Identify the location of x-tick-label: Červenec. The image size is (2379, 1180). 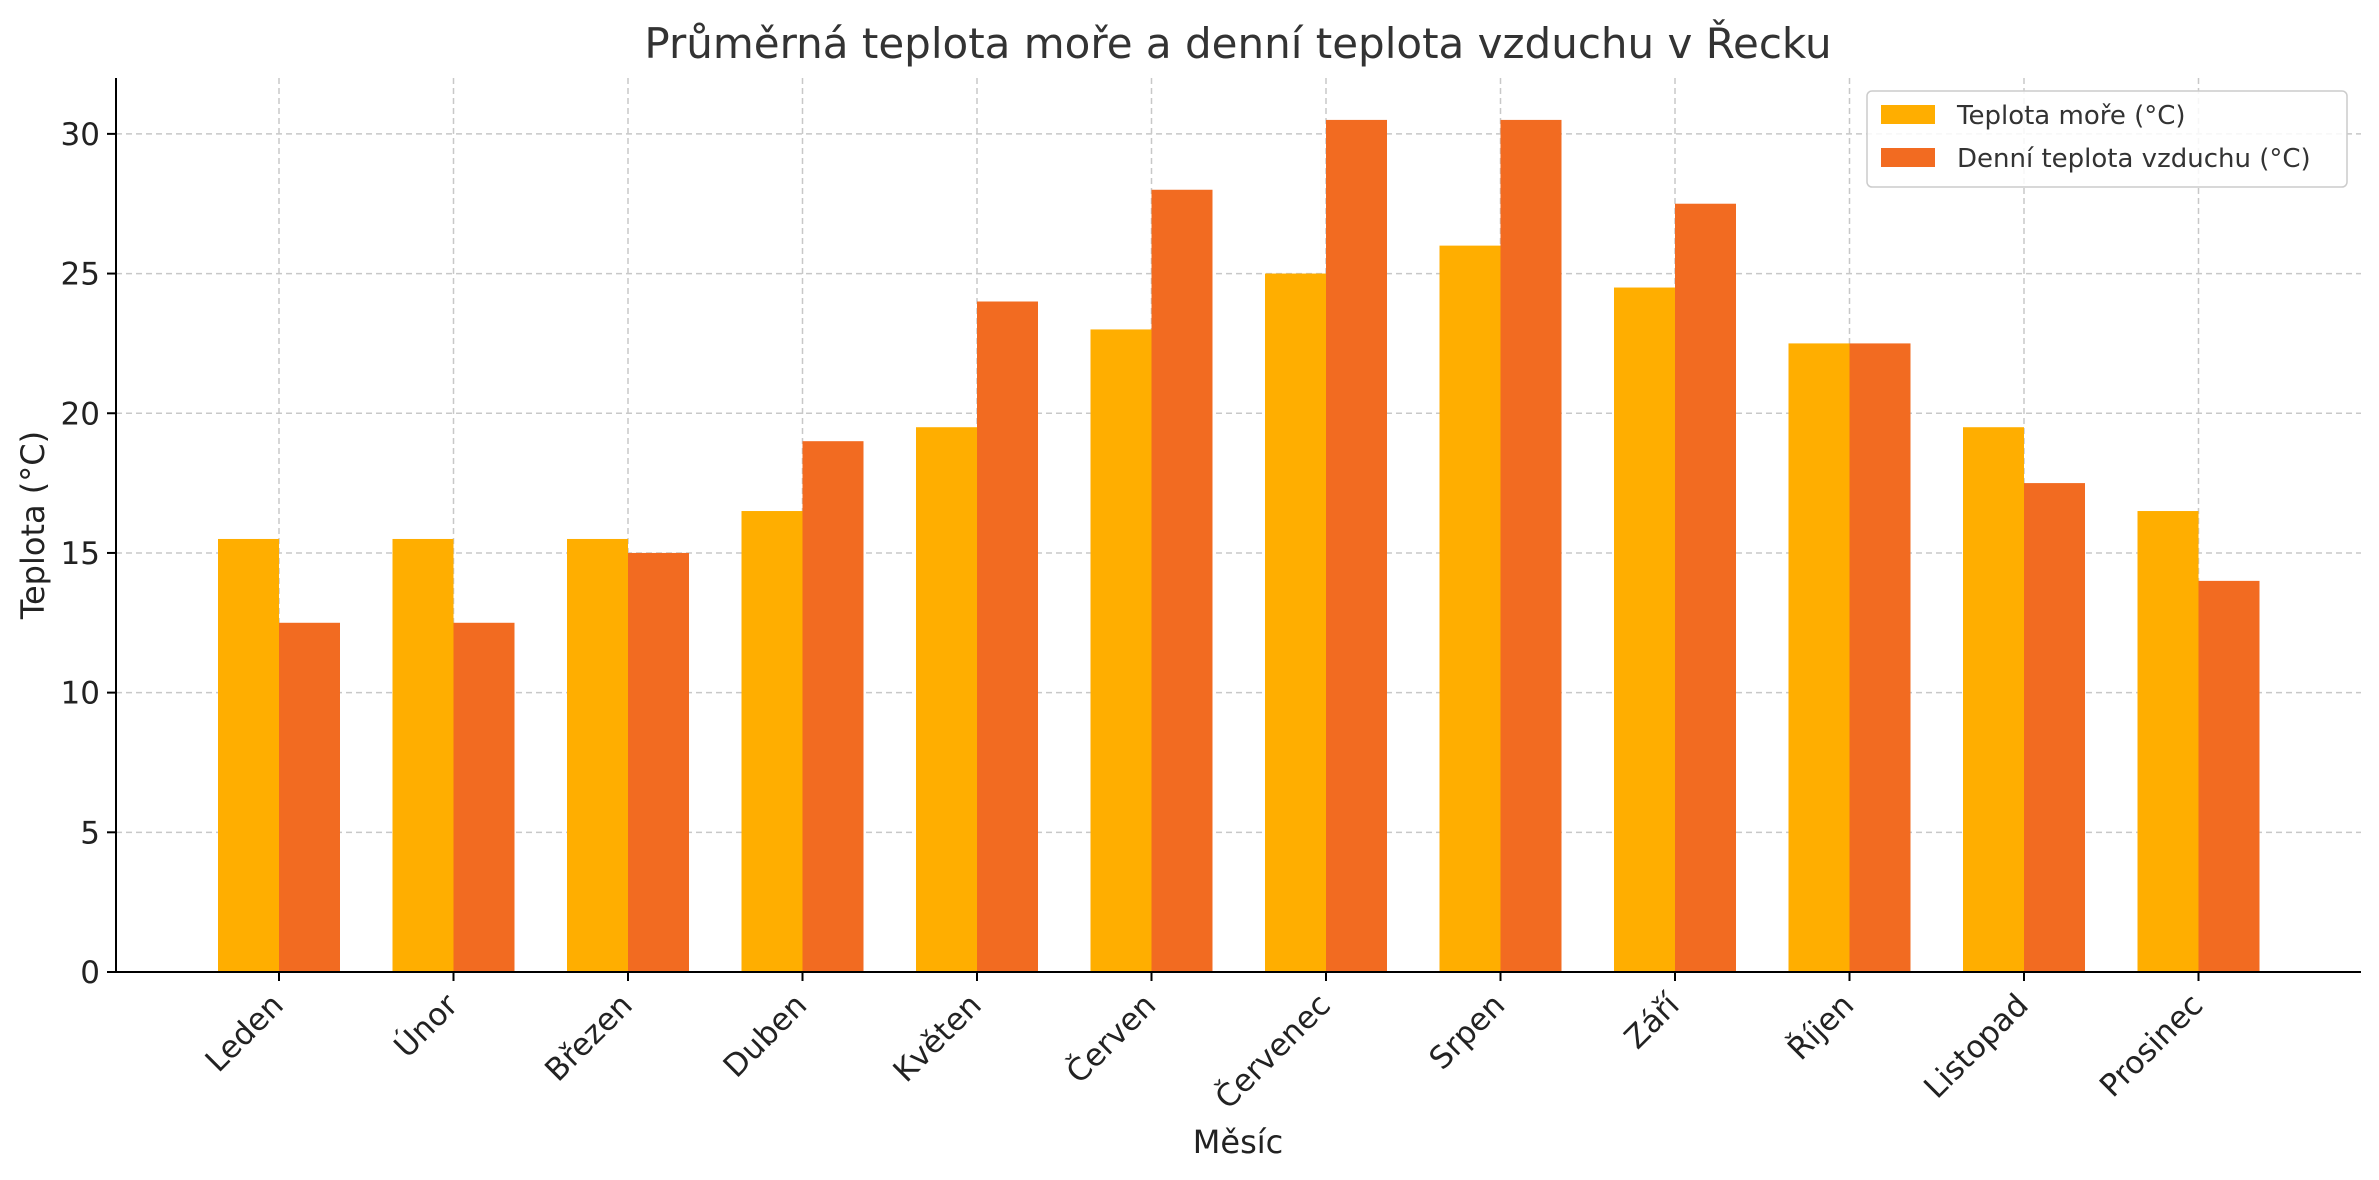
(1273, 1051).